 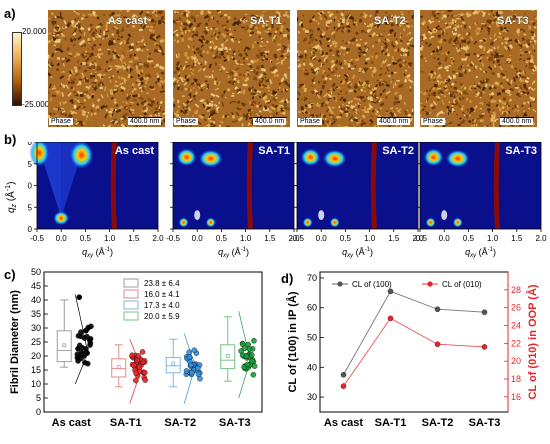 I want to click on gixd-y-tick-label: 1.0, so click(x=30, y=186).